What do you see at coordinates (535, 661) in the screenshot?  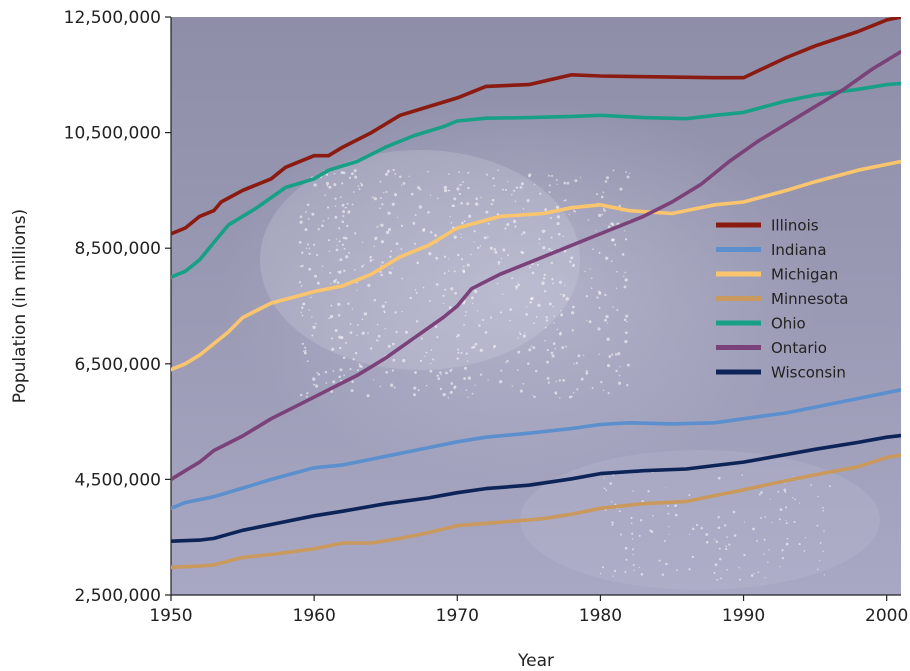 I see `x-axis-title: Year` at bounding box center [535, 661].